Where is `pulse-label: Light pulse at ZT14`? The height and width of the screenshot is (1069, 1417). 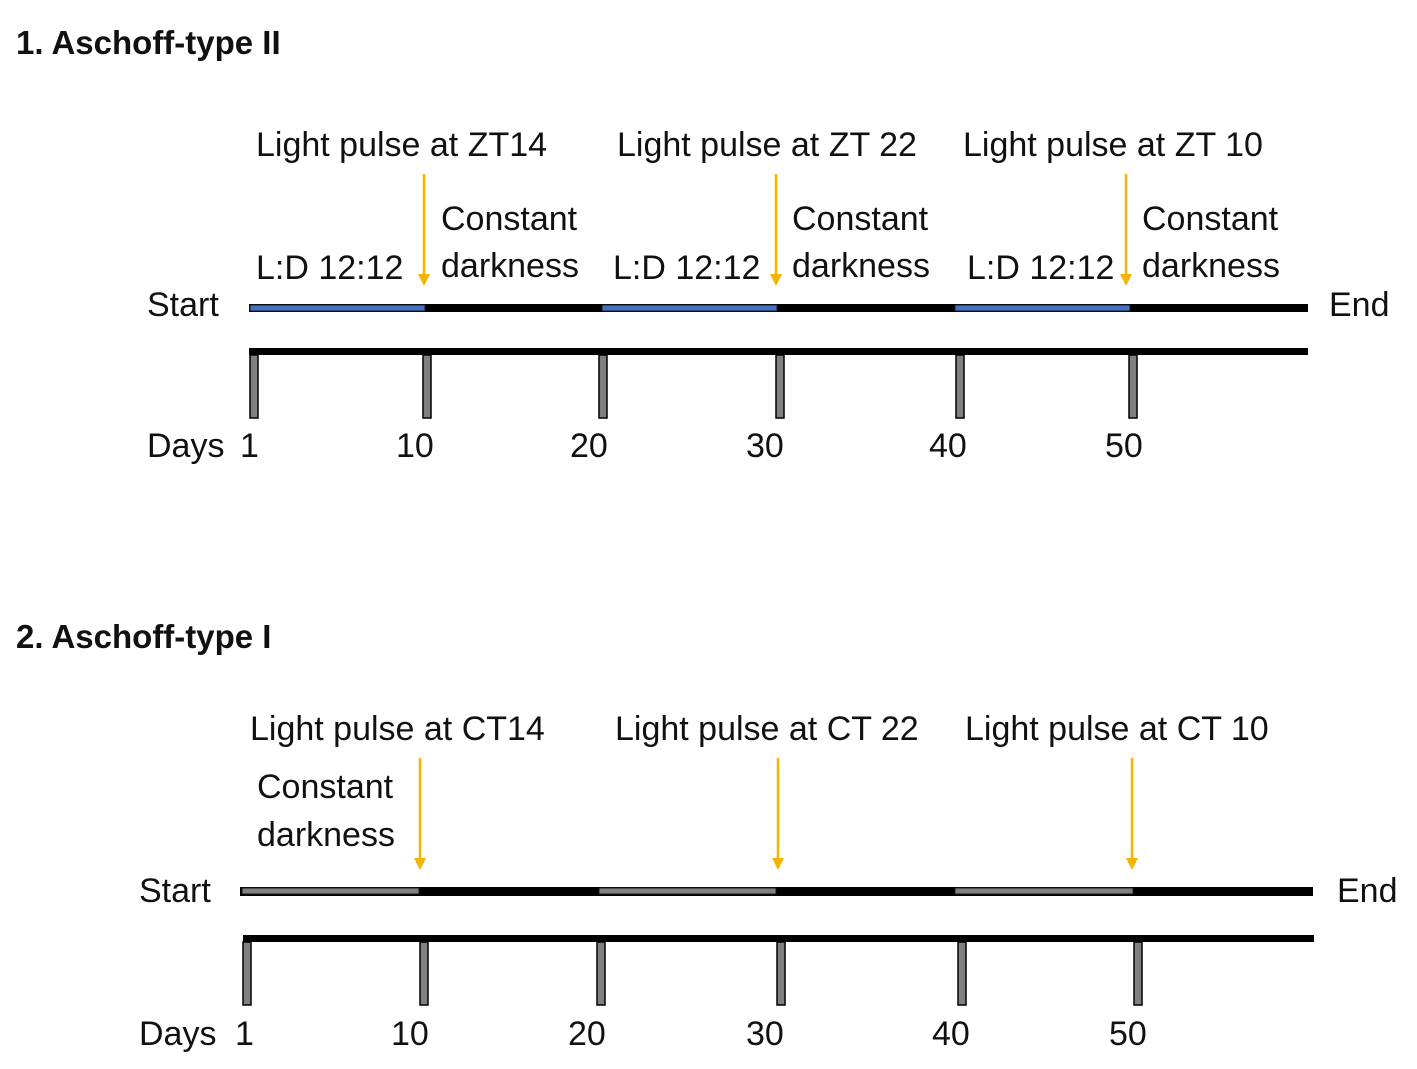 pulse-label: Light pulse at ZT14 is located at coordinates (401, 145).